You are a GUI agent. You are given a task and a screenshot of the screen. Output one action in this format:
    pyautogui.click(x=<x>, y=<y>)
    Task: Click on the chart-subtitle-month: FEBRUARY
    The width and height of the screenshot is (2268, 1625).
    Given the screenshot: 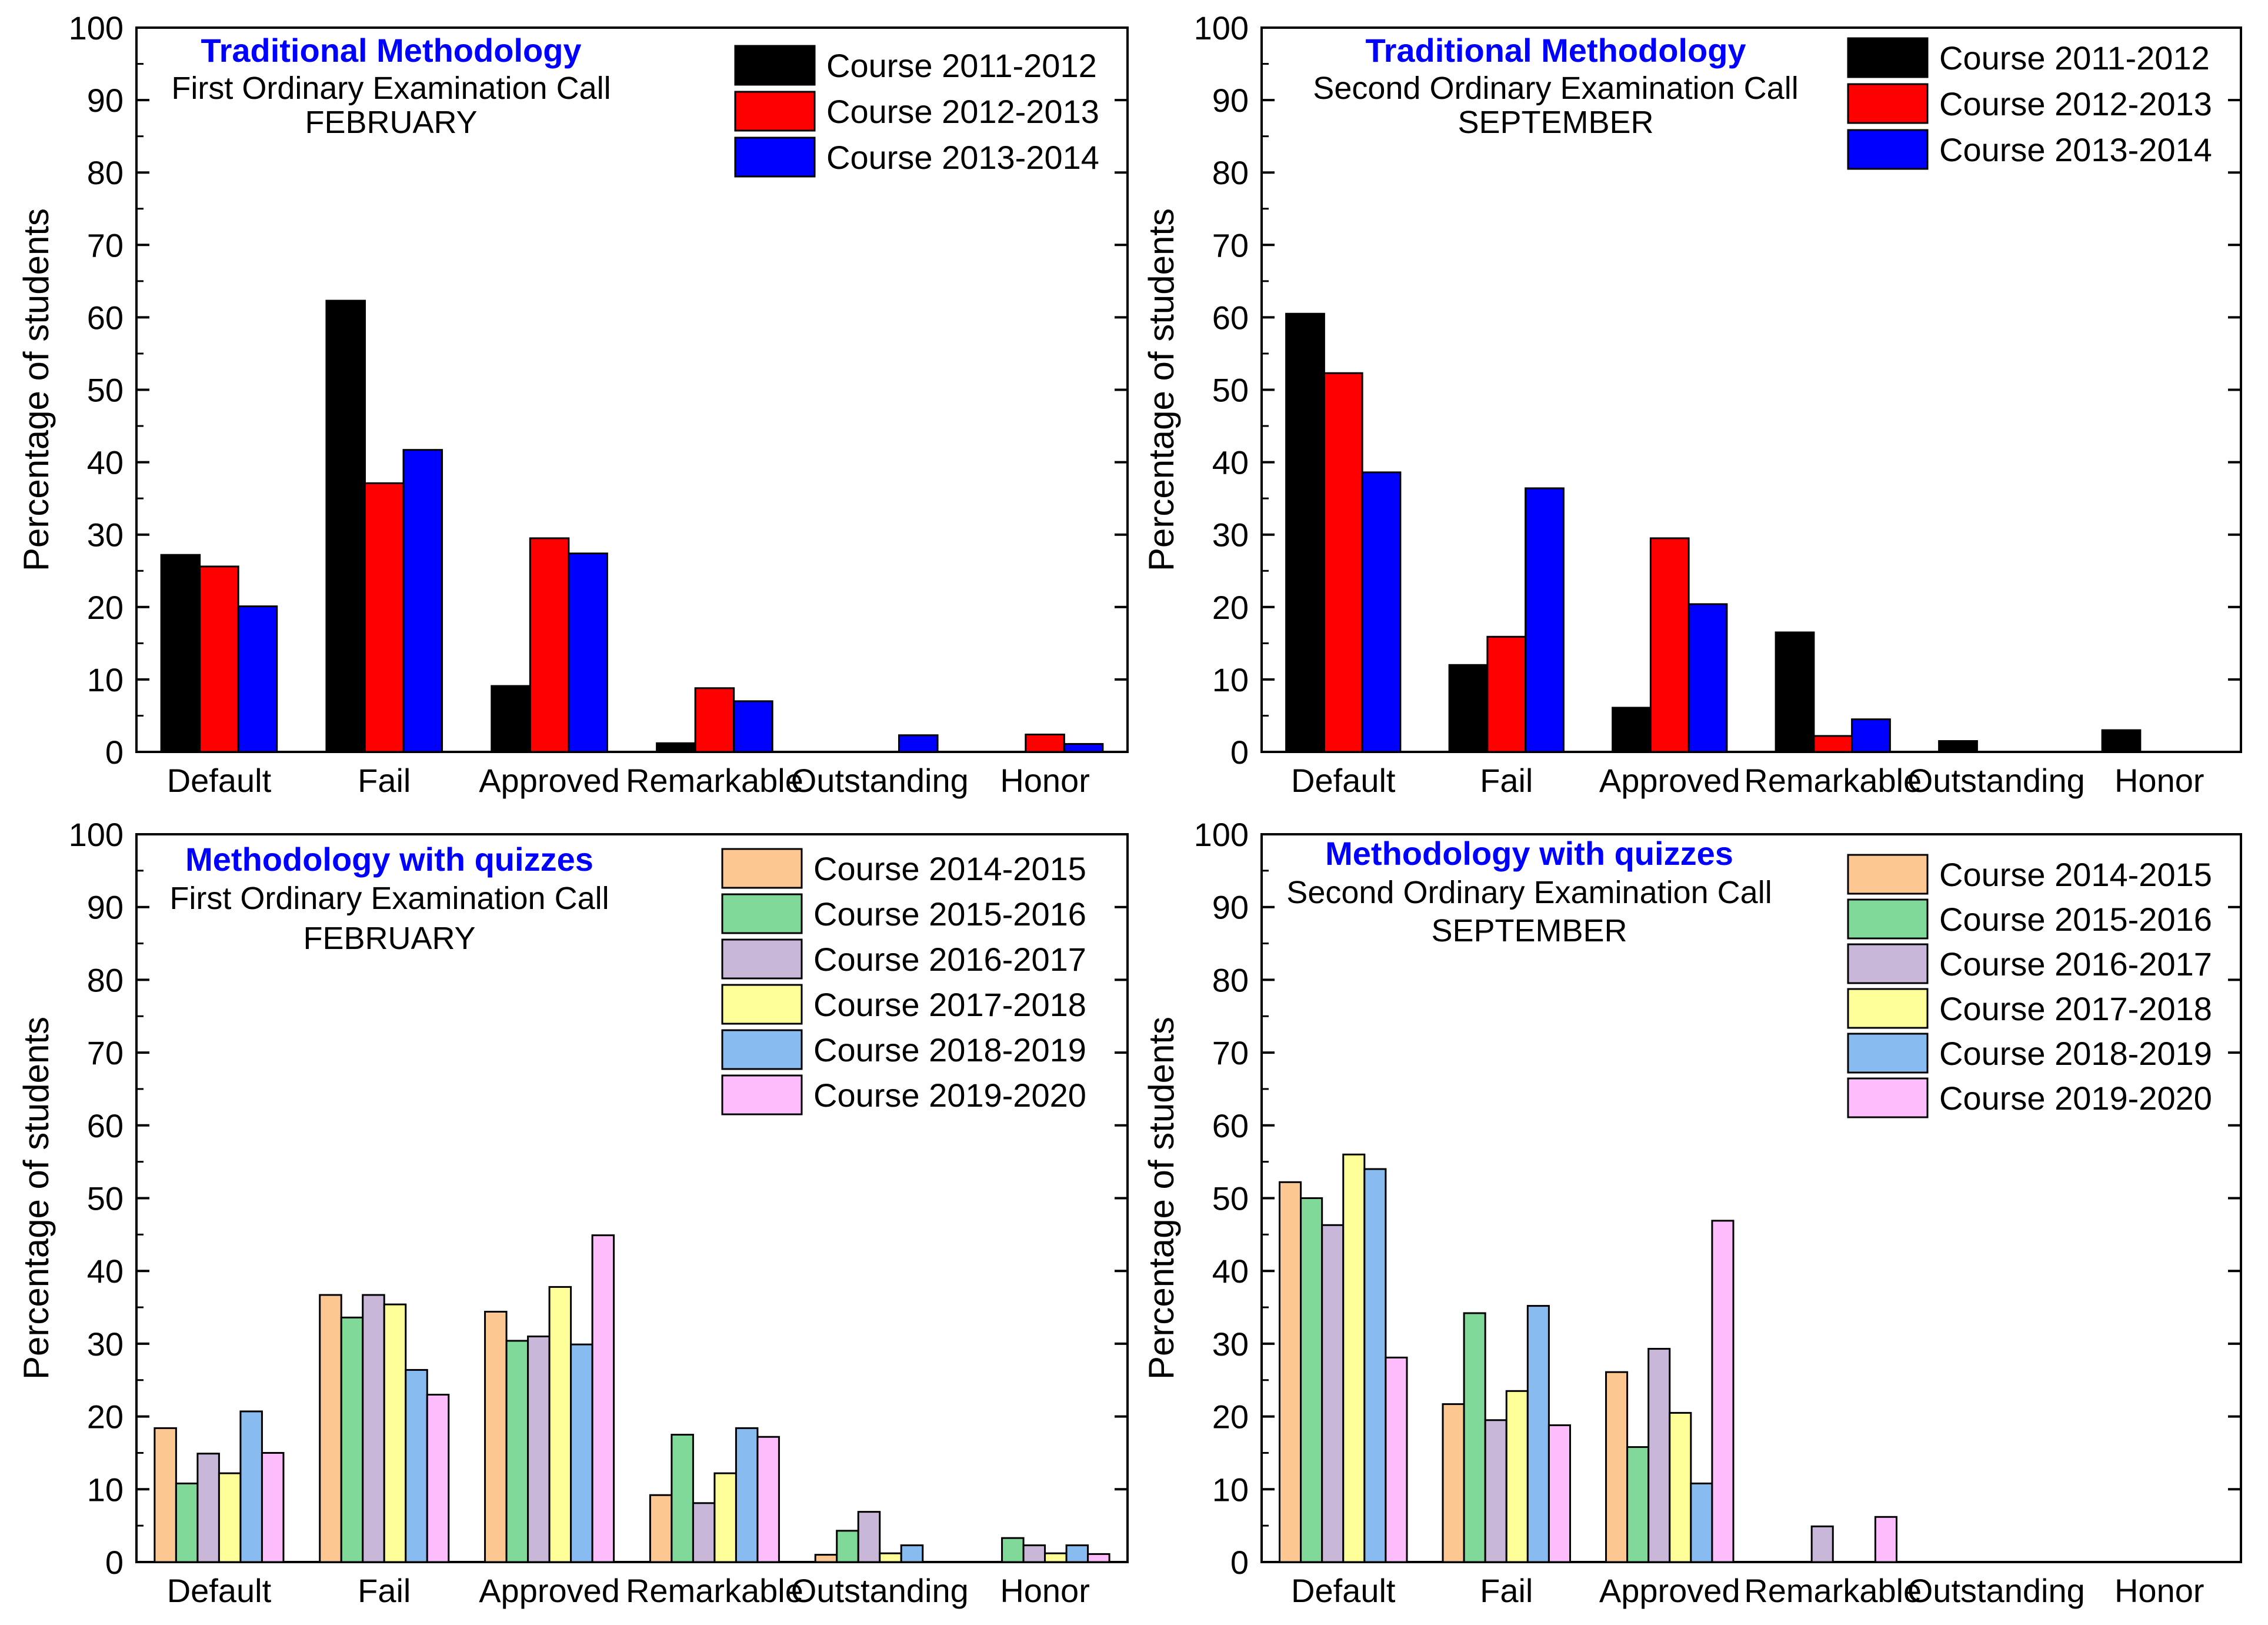 What is the action you would take?
    pyautogui.click(x=391, y=122)
    